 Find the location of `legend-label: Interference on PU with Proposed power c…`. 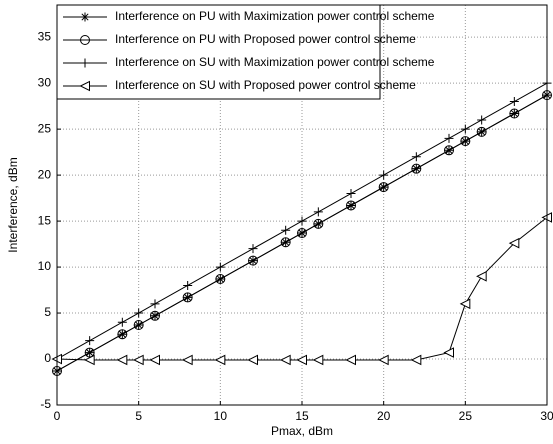

legend-label: Interference on PU with Proposed power c… is located at coordinates (265, 39).